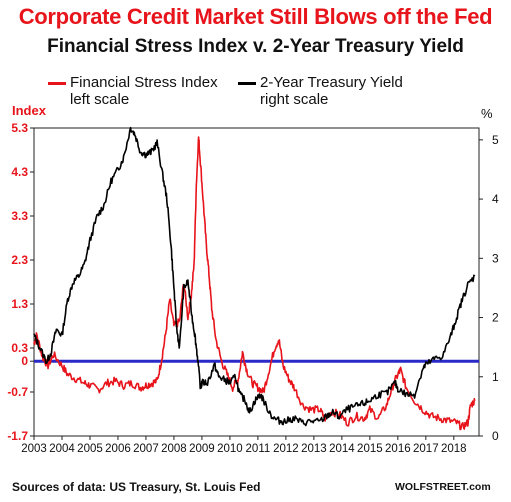 The width and height of the screenshot is (511, 502). What do you see at coordinates (258, 449) in the screenshot?
I see `x-tick-label: 2011` at bounding box center [258, 449].